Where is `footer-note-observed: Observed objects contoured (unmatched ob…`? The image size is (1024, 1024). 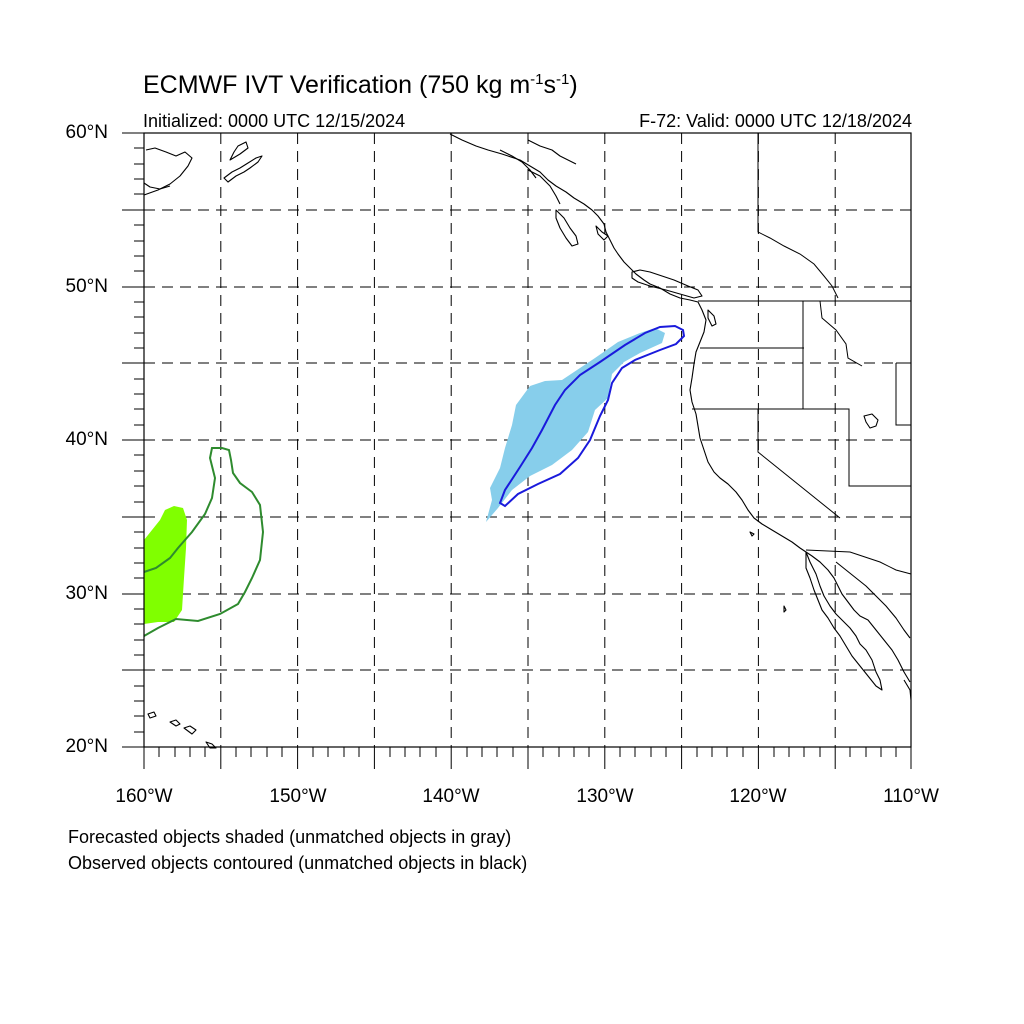
footer-note-observed: Observed objects contoured (unmatched ob… is located at coordinates (298, 863).